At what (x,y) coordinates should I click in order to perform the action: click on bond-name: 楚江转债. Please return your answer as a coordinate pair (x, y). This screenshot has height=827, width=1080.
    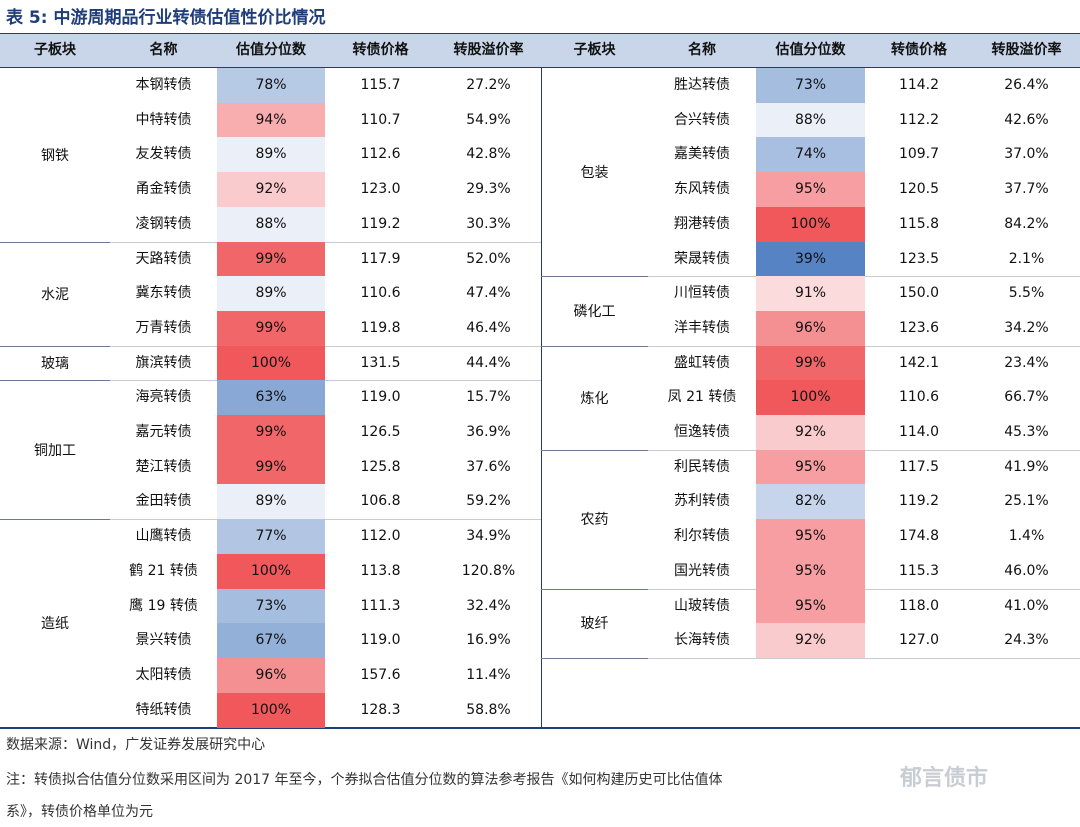
    Looking at the image, I should click on (163, 466).